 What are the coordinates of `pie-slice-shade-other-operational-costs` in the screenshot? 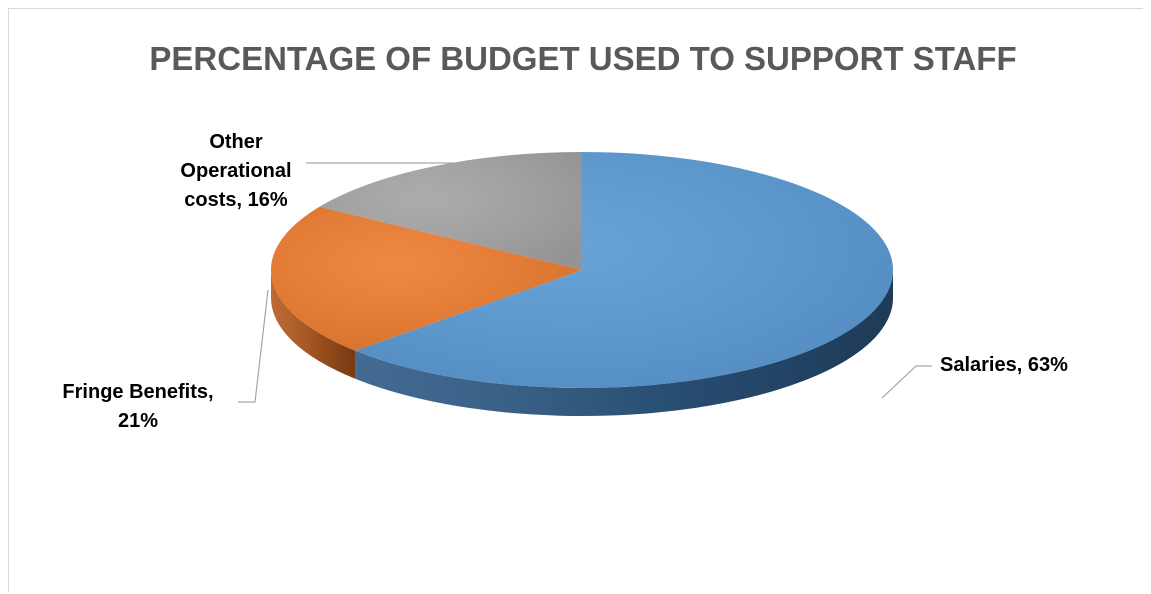 It's located at (450, 211).